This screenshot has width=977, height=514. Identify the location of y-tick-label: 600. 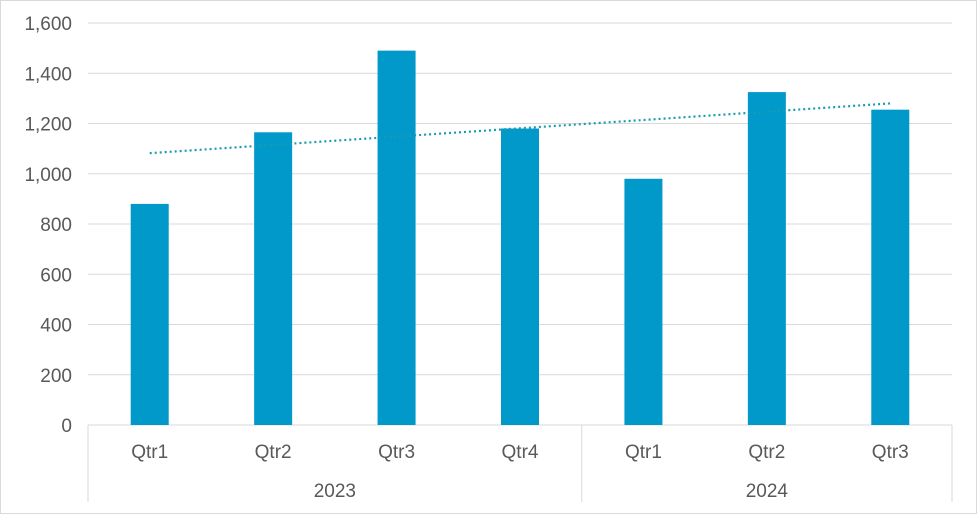
(56, 275).